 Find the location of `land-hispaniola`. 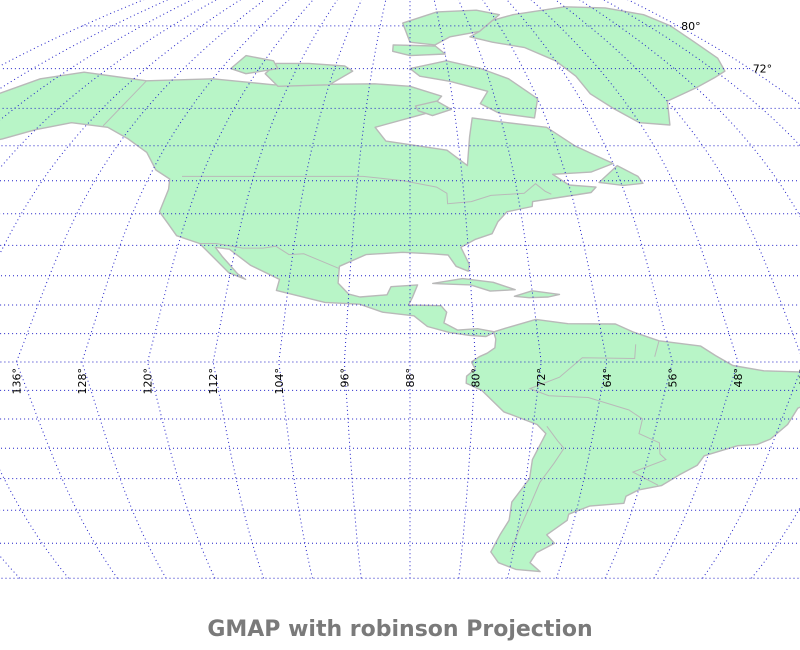

land-hispaniola is located at coordinates (537, 294).